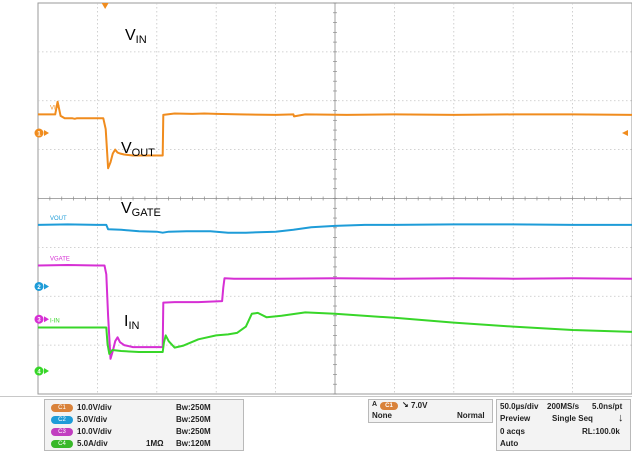 The width and height of the screenshot is (632, 451). Describe the element at coordinates (42, 371) in the screenshot. I see `channel-offset-marker: 4` at that location.